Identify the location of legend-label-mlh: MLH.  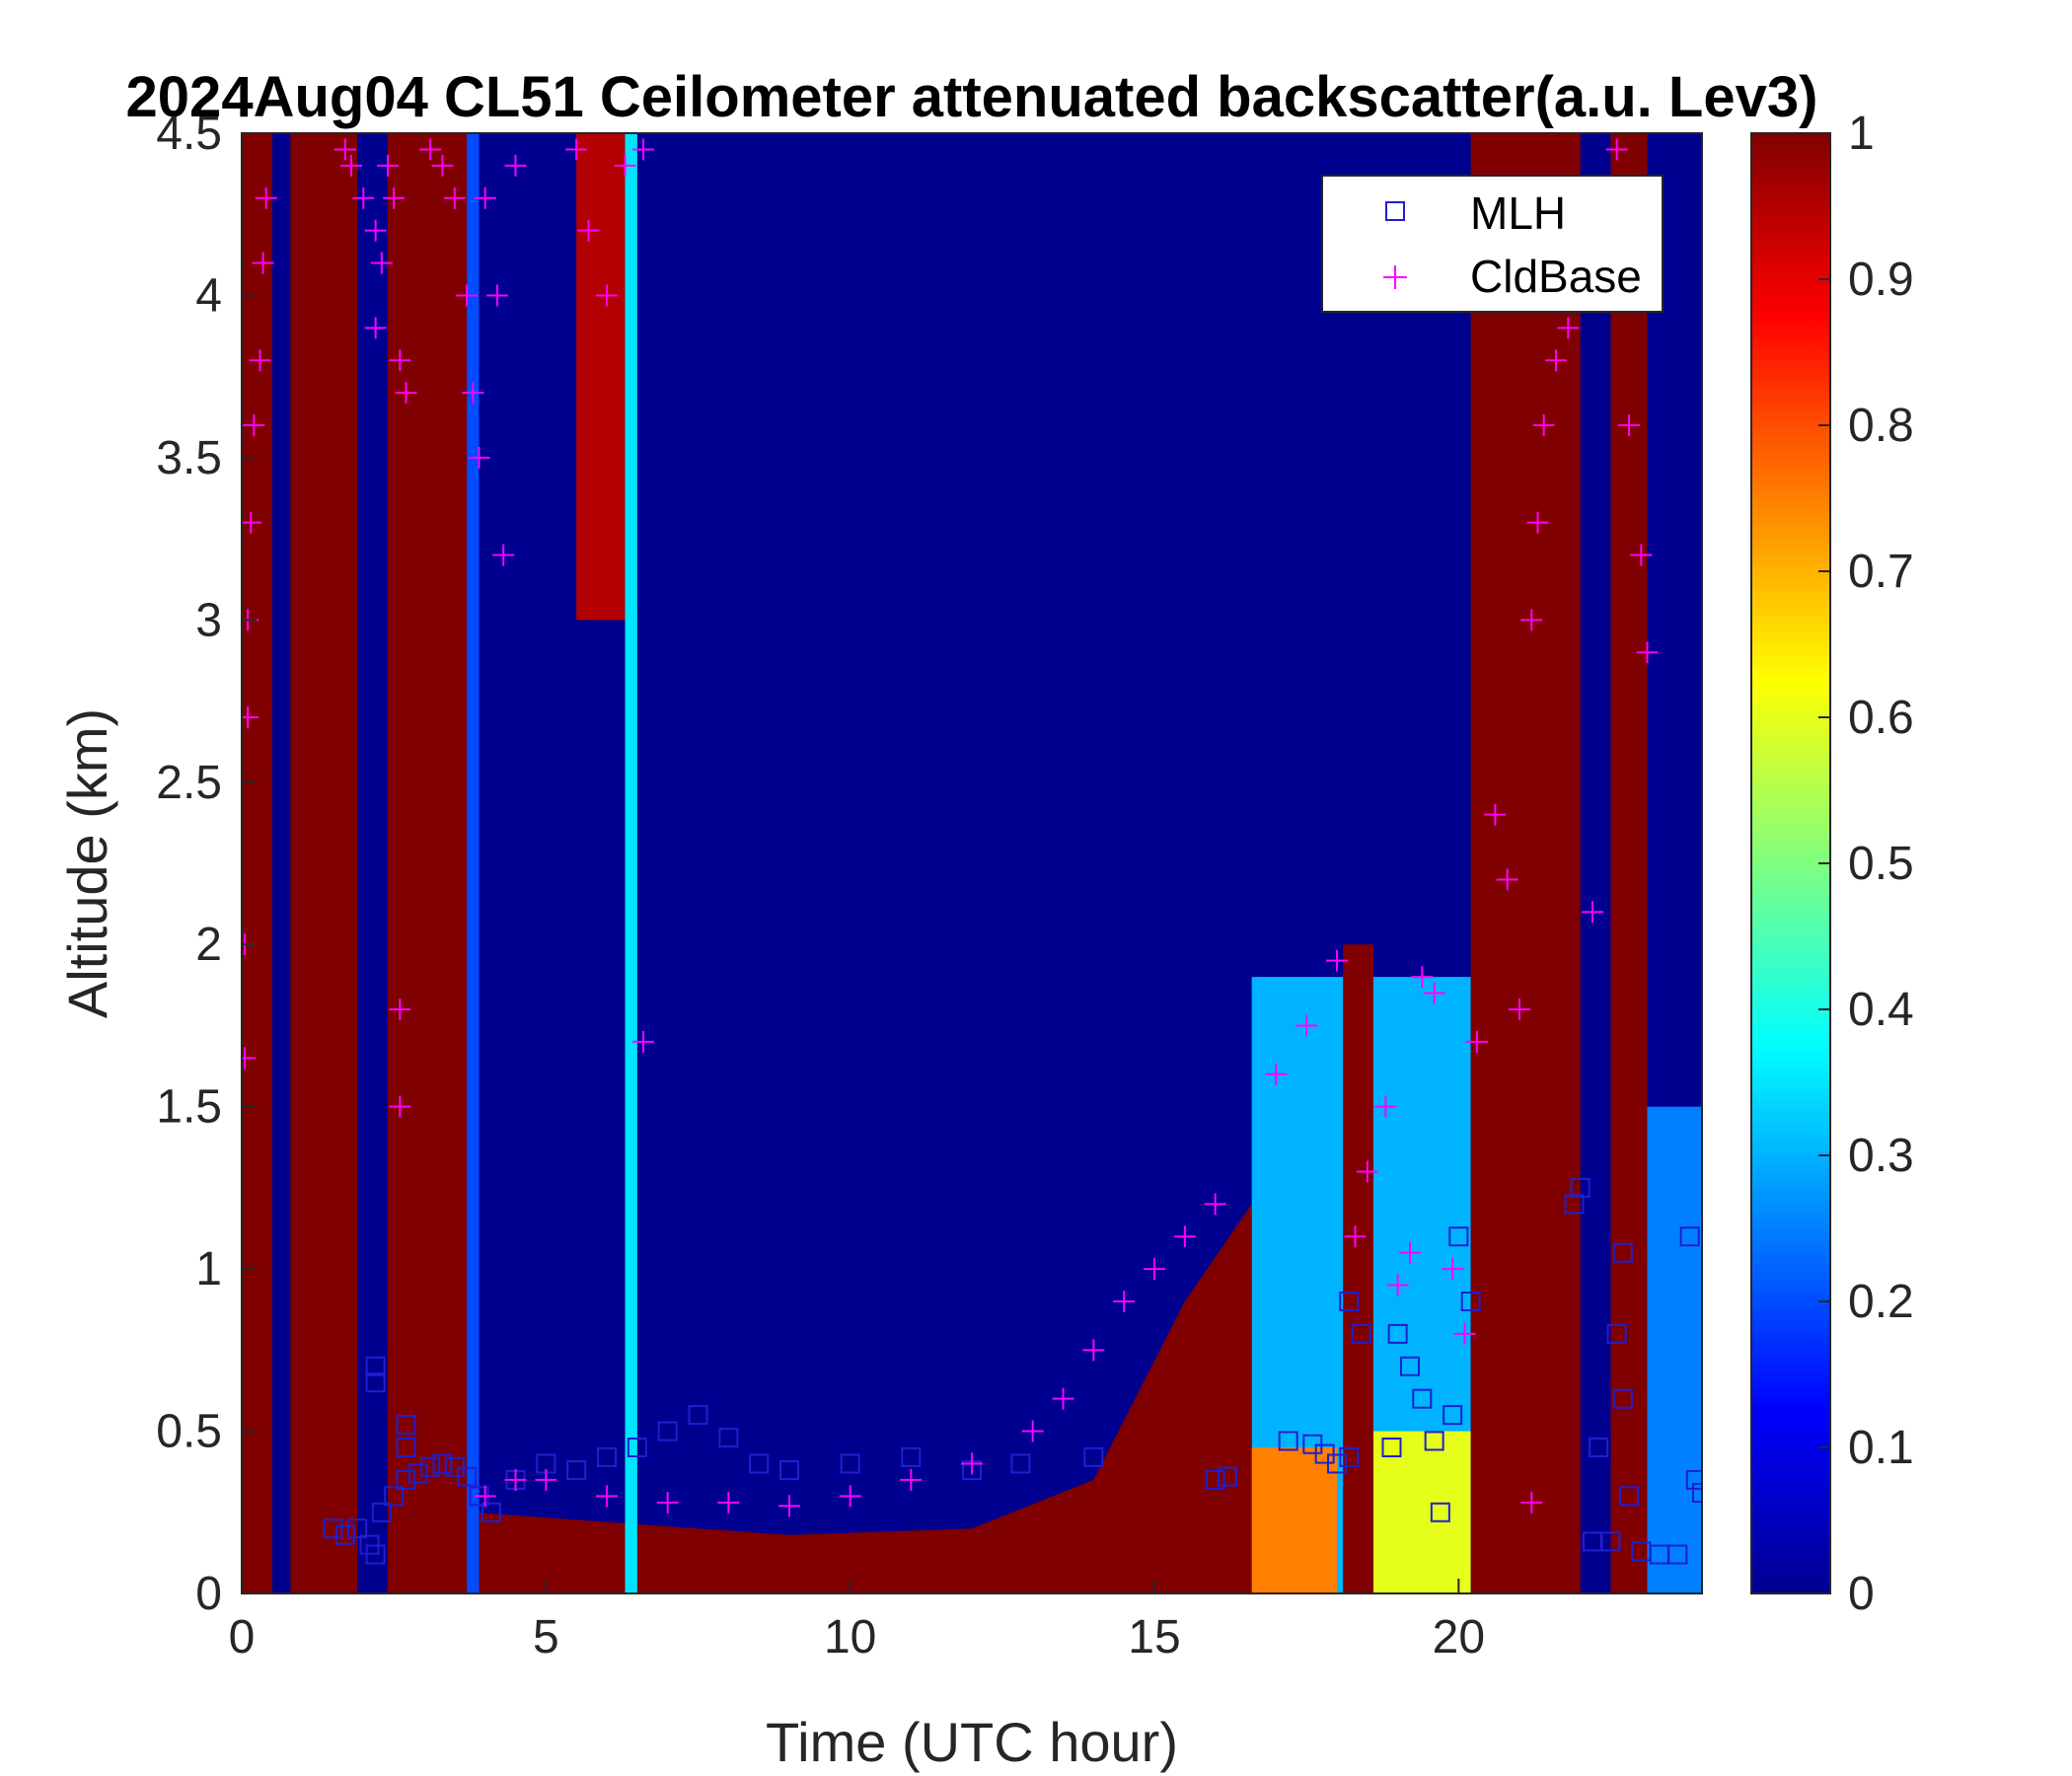
(1518, 213).